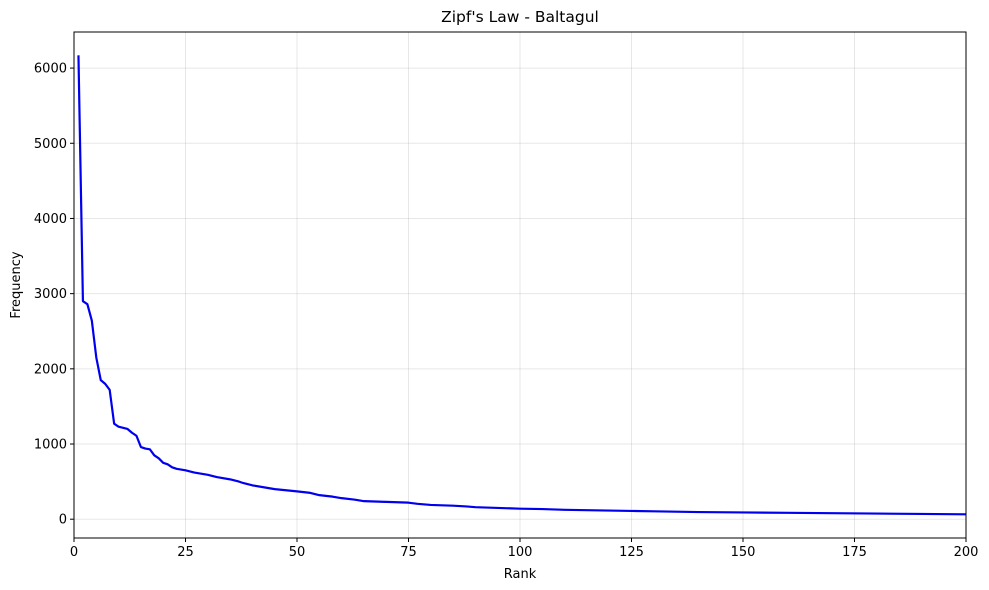 The width and height of the screenshot is (989, 590). Describe the element at coordinates (50, 369) in the screenshot. I see `y-tick-label: 2000` at that location.